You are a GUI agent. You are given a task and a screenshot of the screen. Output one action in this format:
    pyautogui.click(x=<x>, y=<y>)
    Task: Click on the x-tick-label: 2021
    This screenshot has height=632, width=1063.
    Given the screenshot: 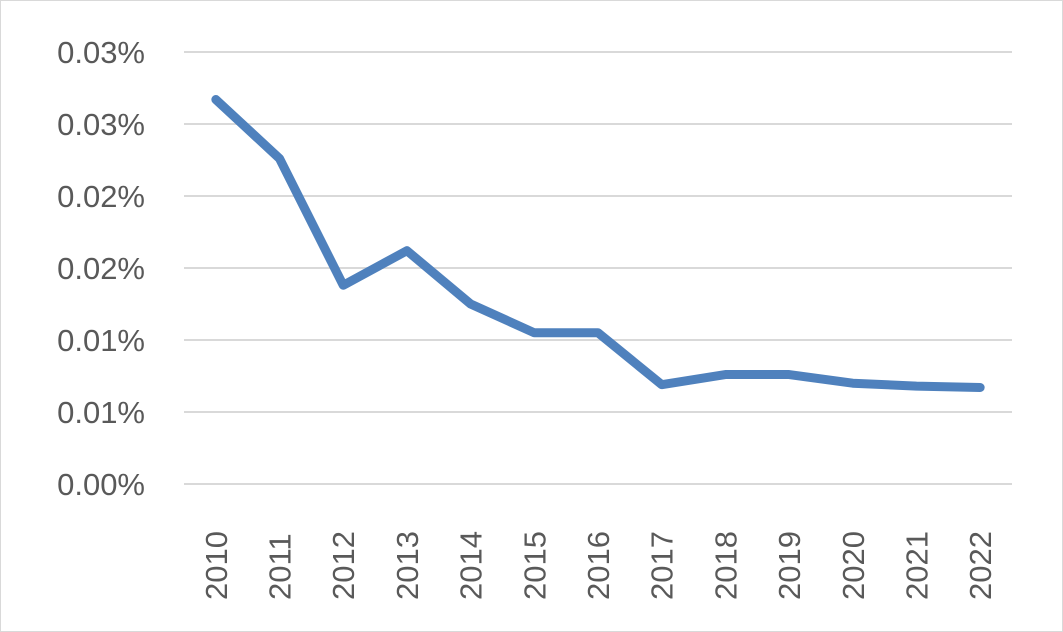 What is the action you would take?
    pyautogui.click(x=916, y=565)
    